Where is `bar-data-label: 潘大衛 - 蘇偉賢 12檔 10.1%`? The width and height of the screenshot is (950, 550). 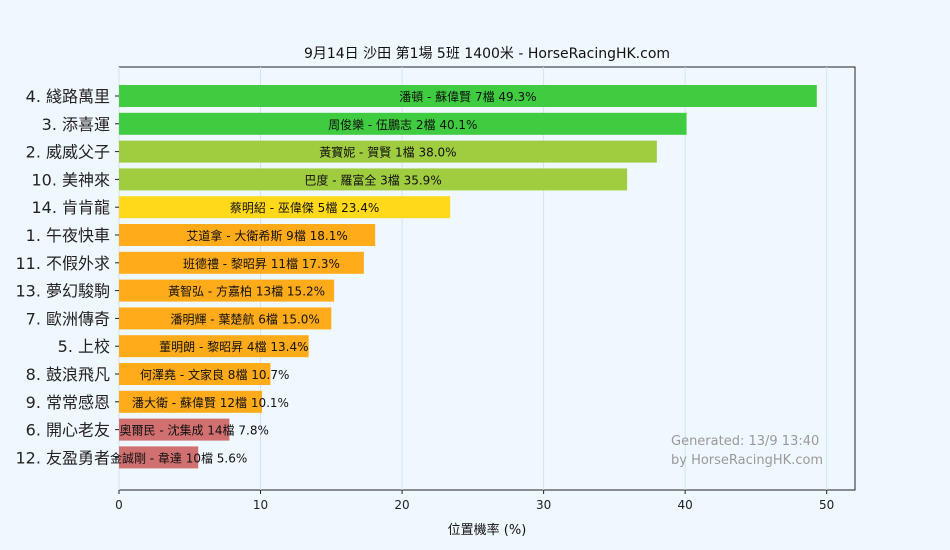
bar-data-label: 潘大衛 - 蘇偉賢 12檔 10.1% is located at coordinates (210, 403).